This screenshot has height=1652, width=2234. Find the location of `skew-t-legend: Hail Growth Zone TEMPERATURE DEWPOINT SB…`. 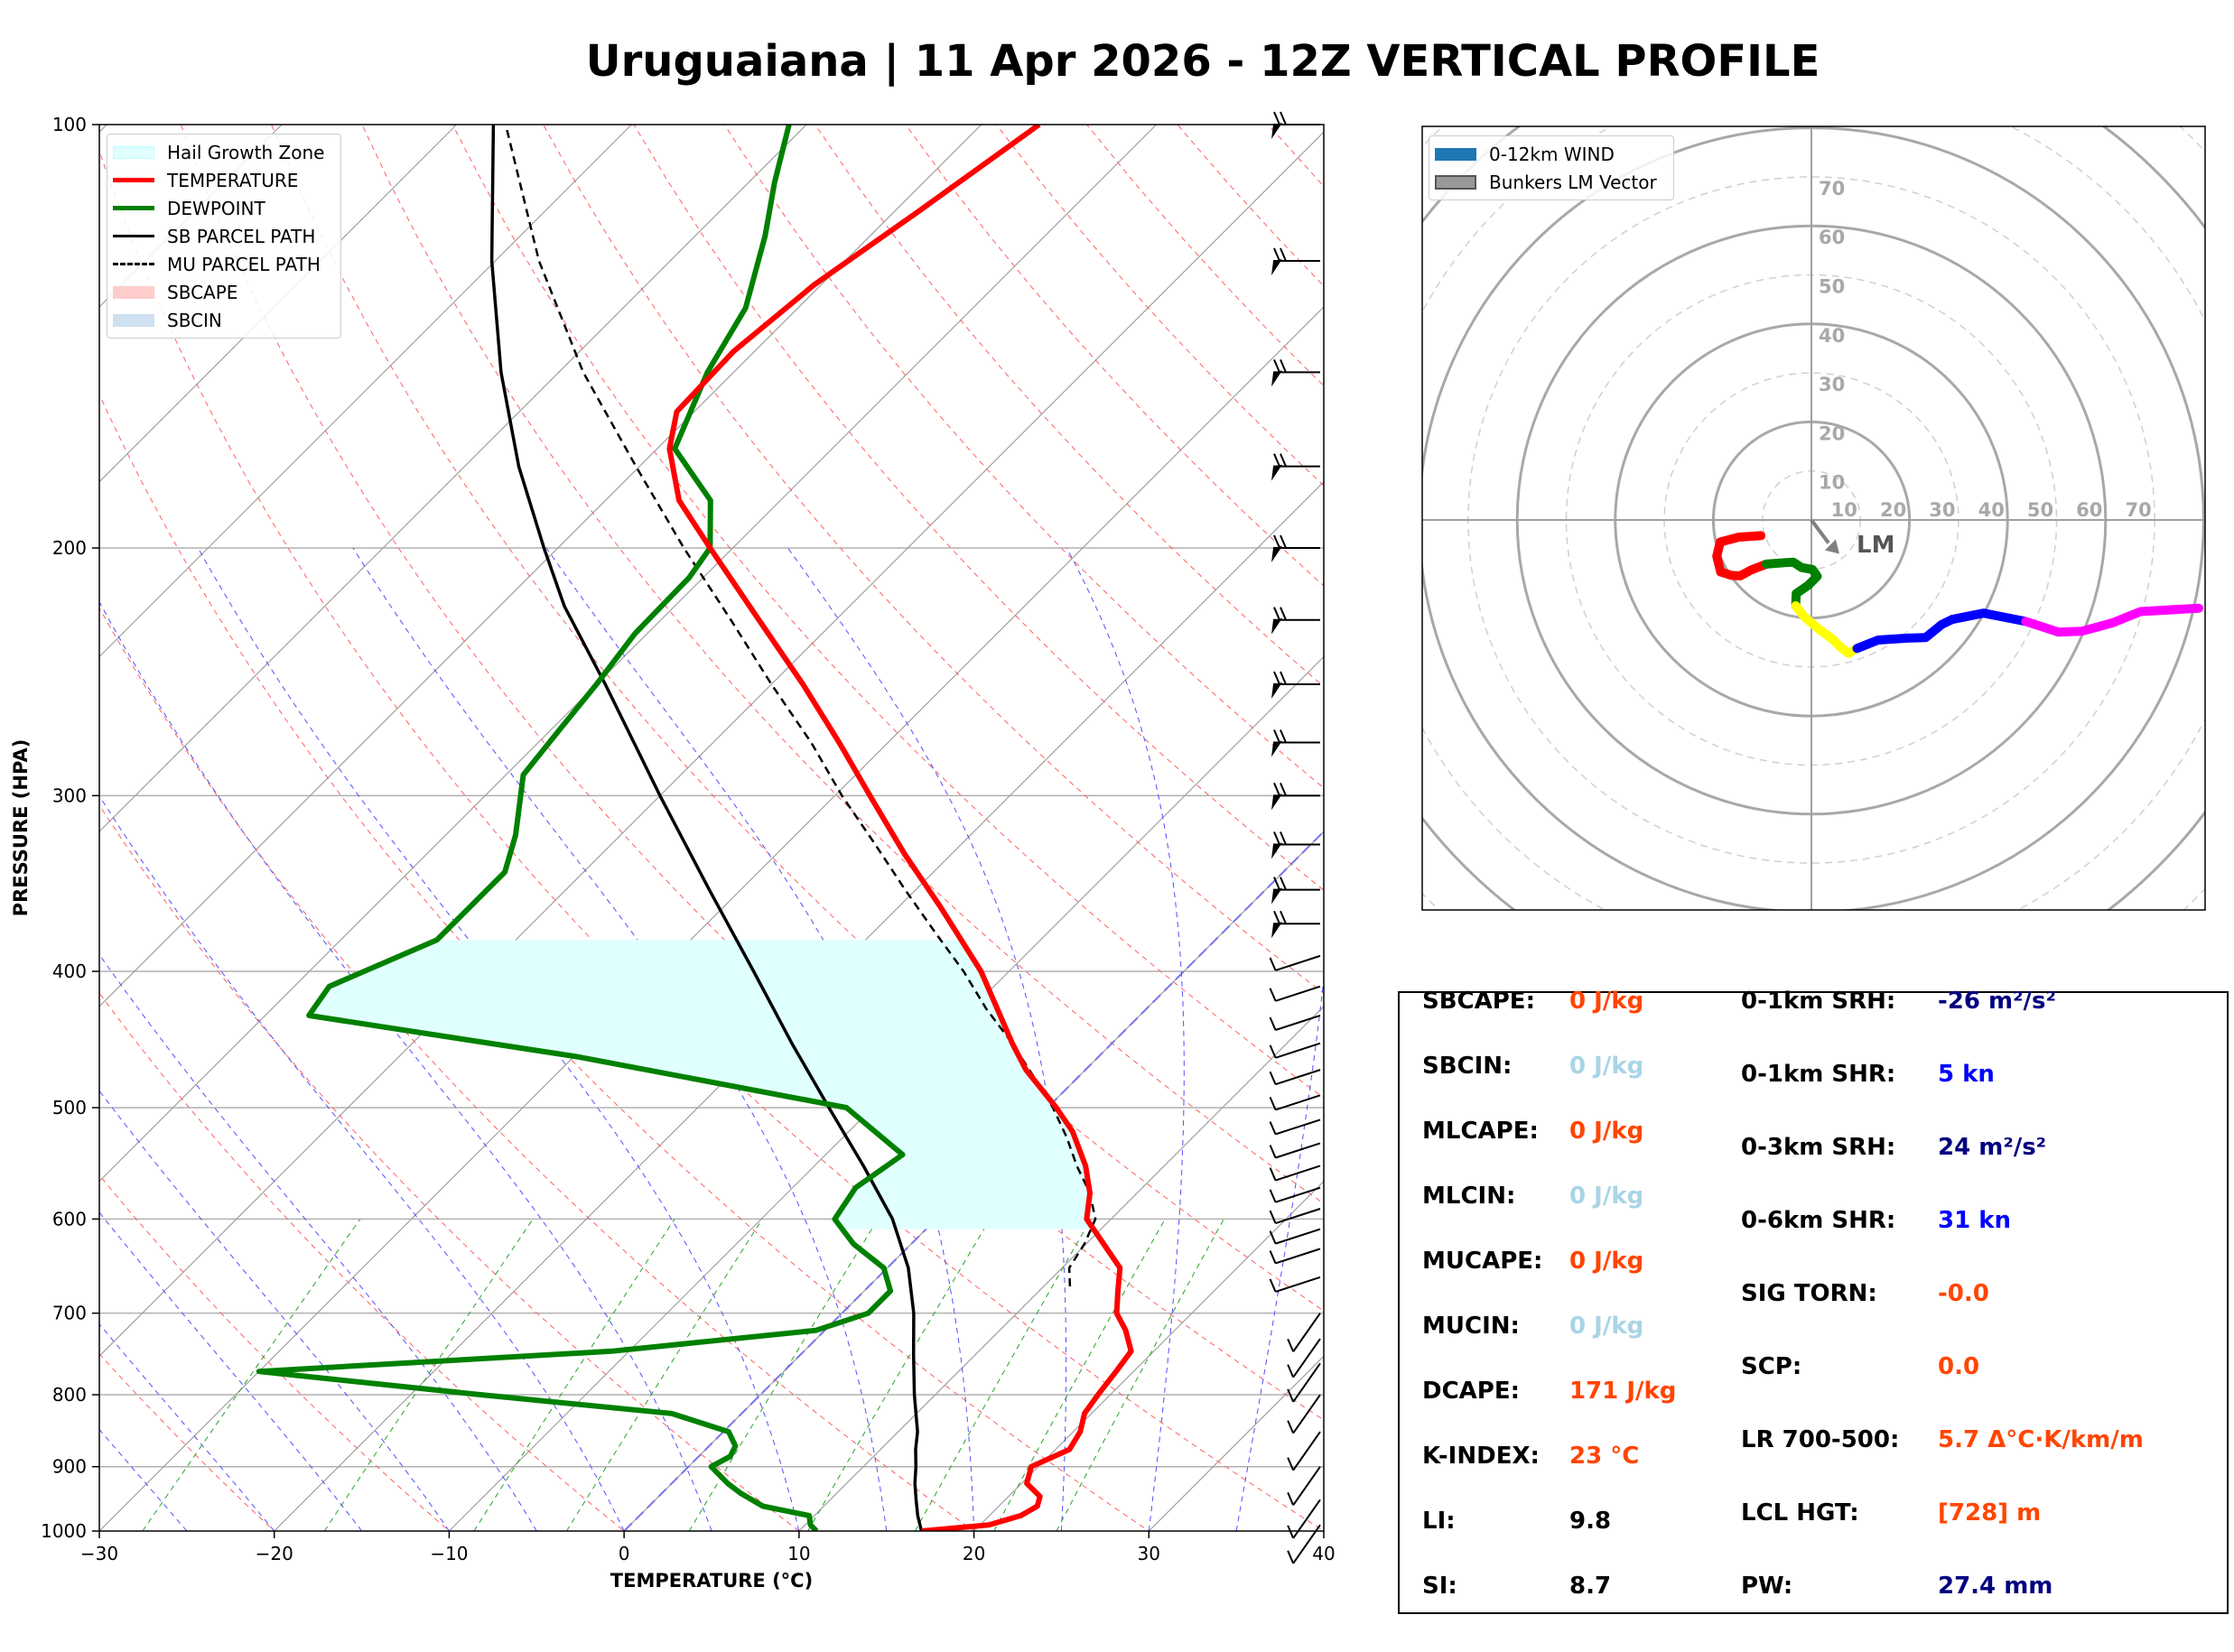

skew-t-legend: Hail Growth Zone TEMPERATURE DEWPOINT SB… is located at coordinates (224, 236).